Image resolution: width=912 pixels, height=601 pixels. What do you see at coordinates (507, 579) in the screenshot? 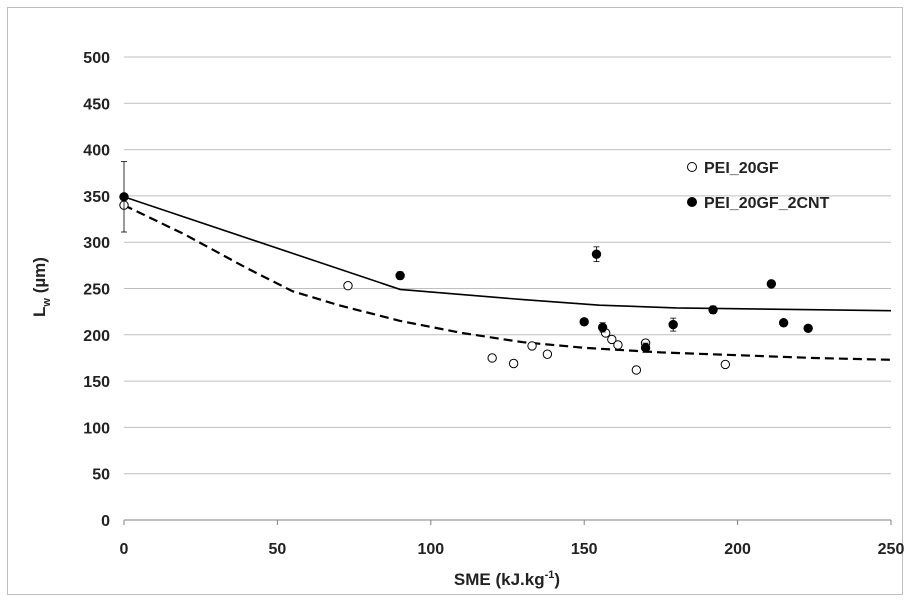
I see `x-axis-label: SME (kJ.kg-1)` at bounding box center [507, 579].